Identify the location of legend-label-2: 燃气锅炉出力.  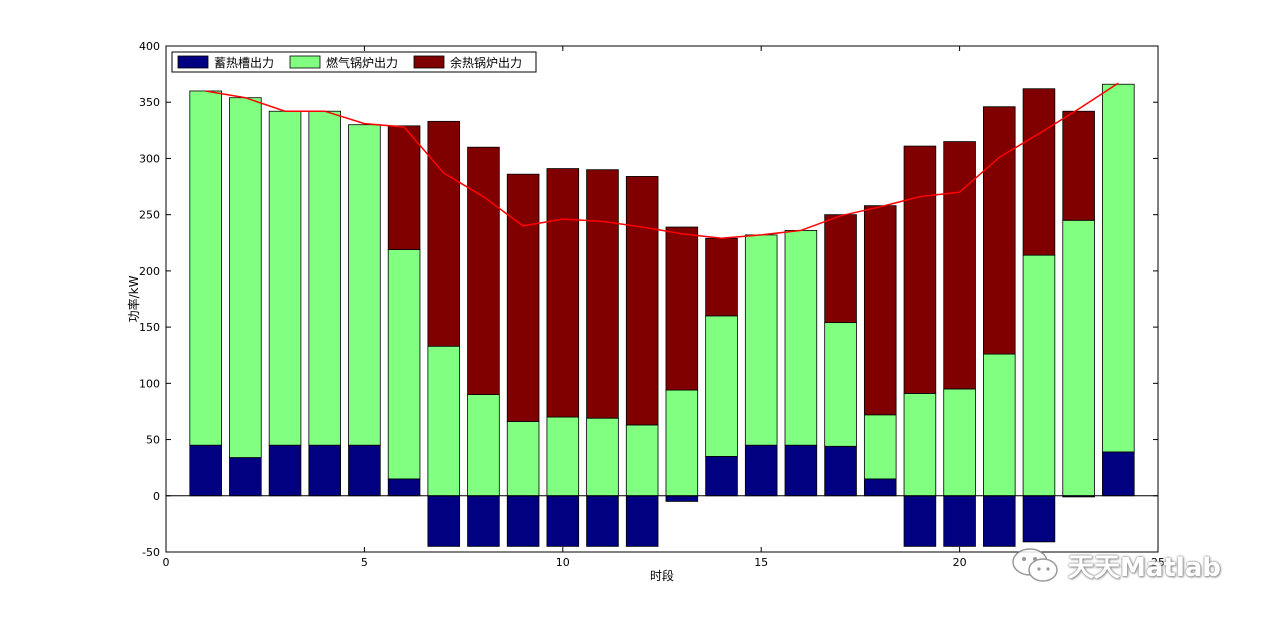
(362, 62).